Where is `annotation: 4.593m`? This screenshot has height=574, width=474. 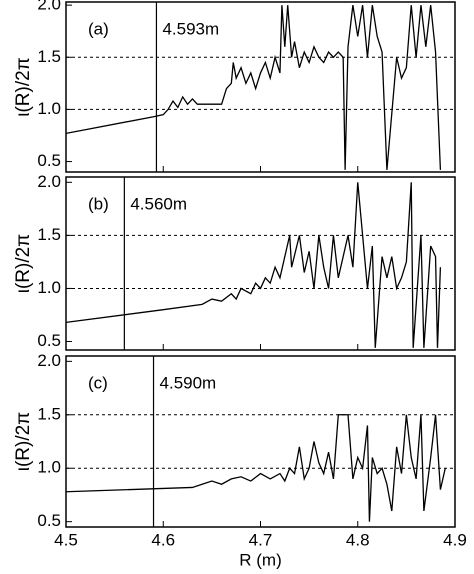
annotation: 4.593m is located at coordinates (190, 28).